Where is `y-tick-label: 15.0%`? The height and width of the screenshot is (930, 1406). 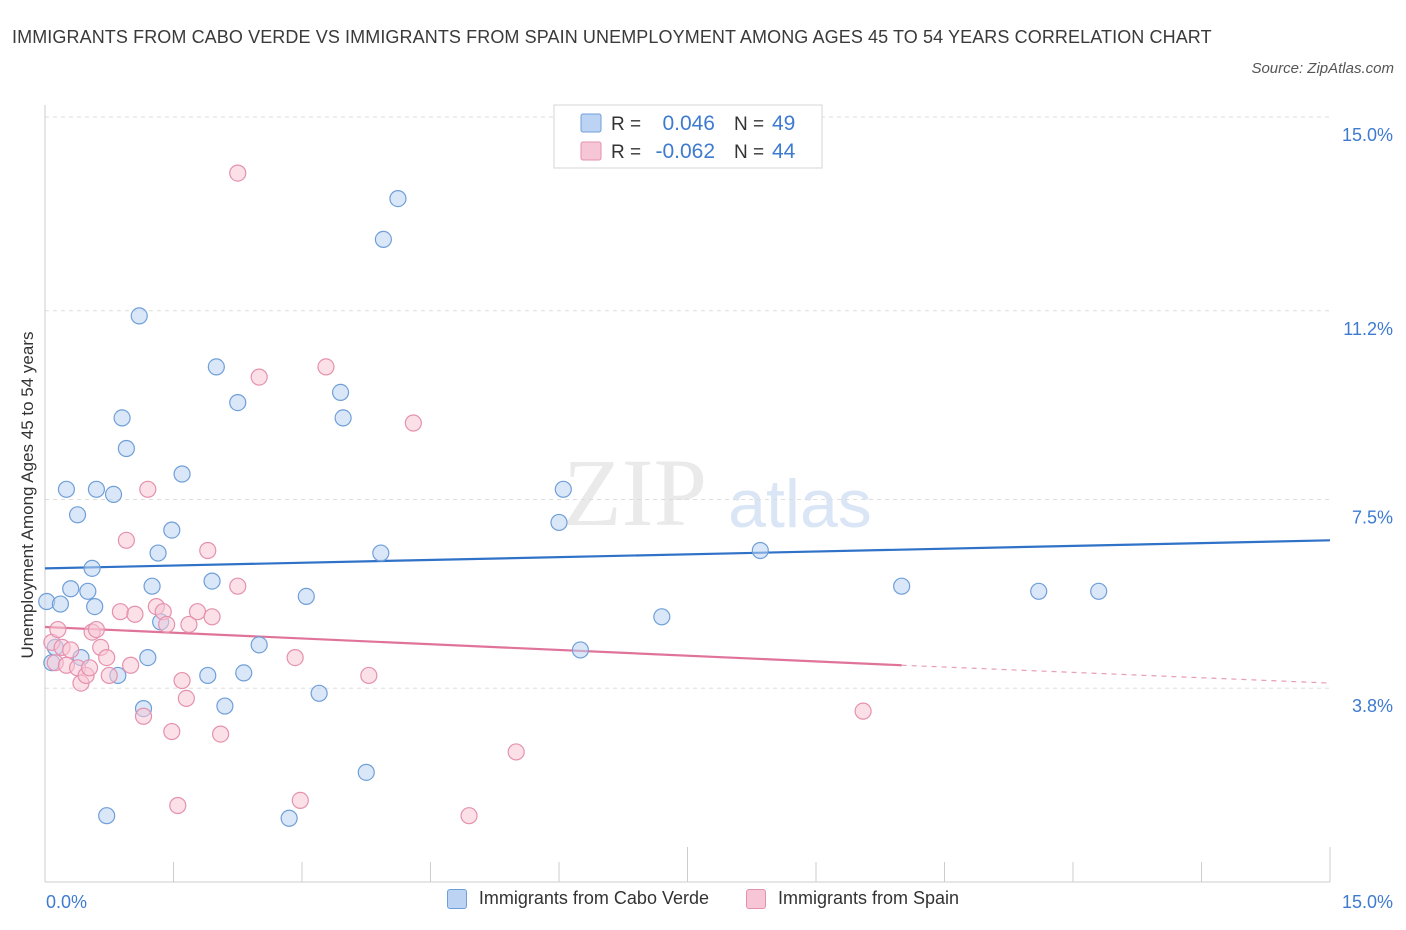
y-tick-label: 15.0% is located at coordinates (1367, 135).